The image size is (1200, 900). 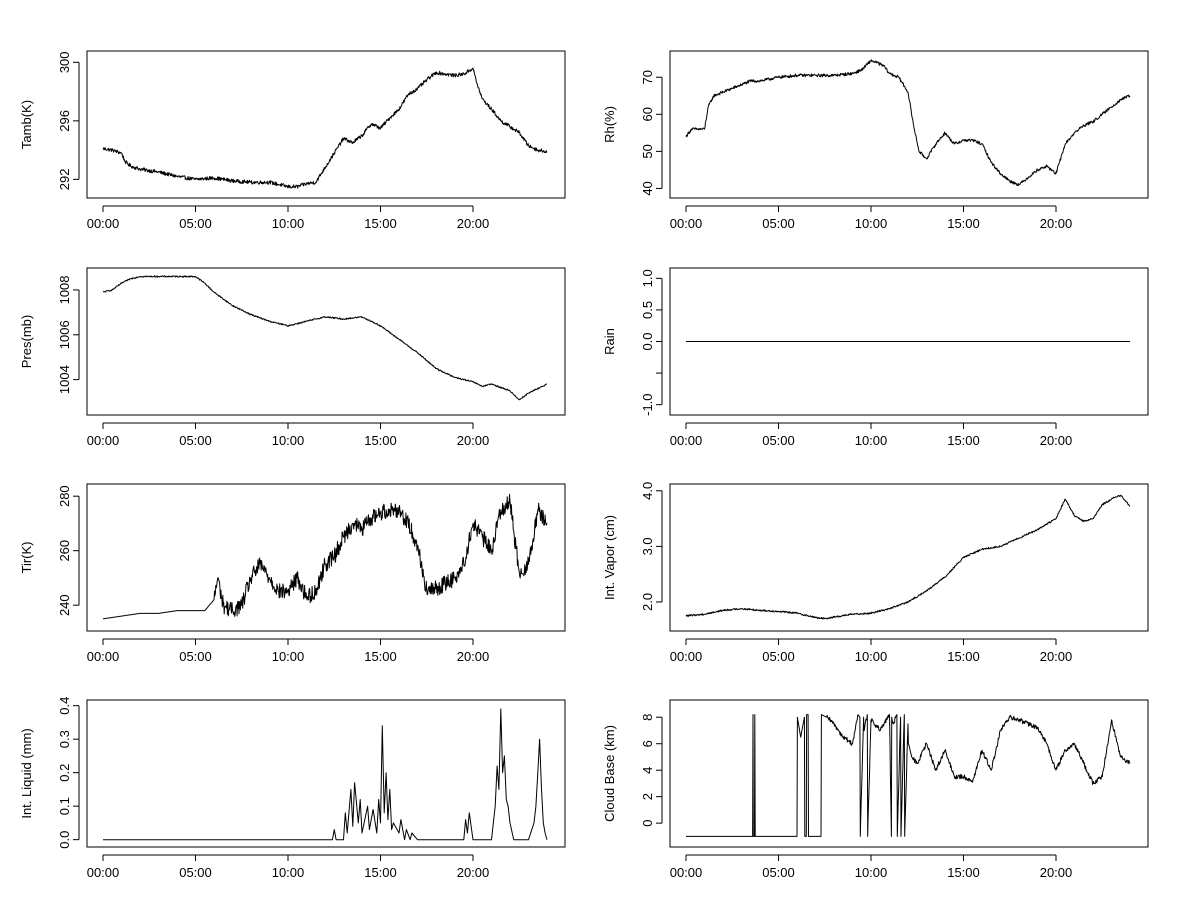 What do you see at coordinates (1056, 872) in the screenshot?
I see `x-tick-label-cloudbase: 20:00` at bounding box center [1056, 872].